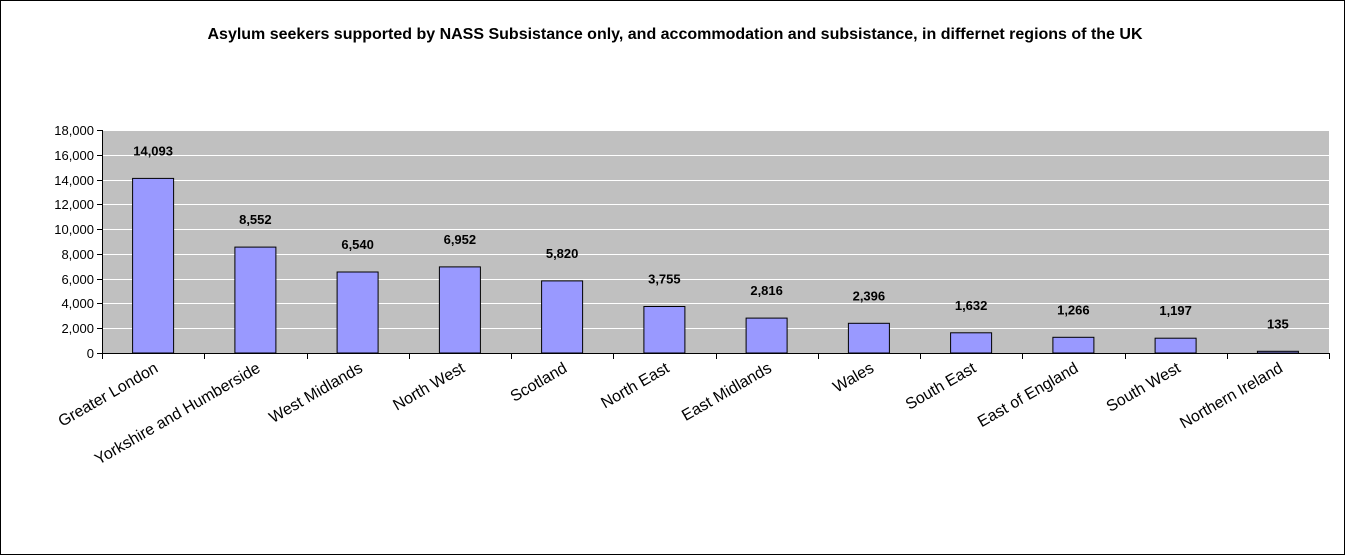 This screenshot has width=1345, height=555. I want to click on y-tick-label: 6,000, so click(77, 279).